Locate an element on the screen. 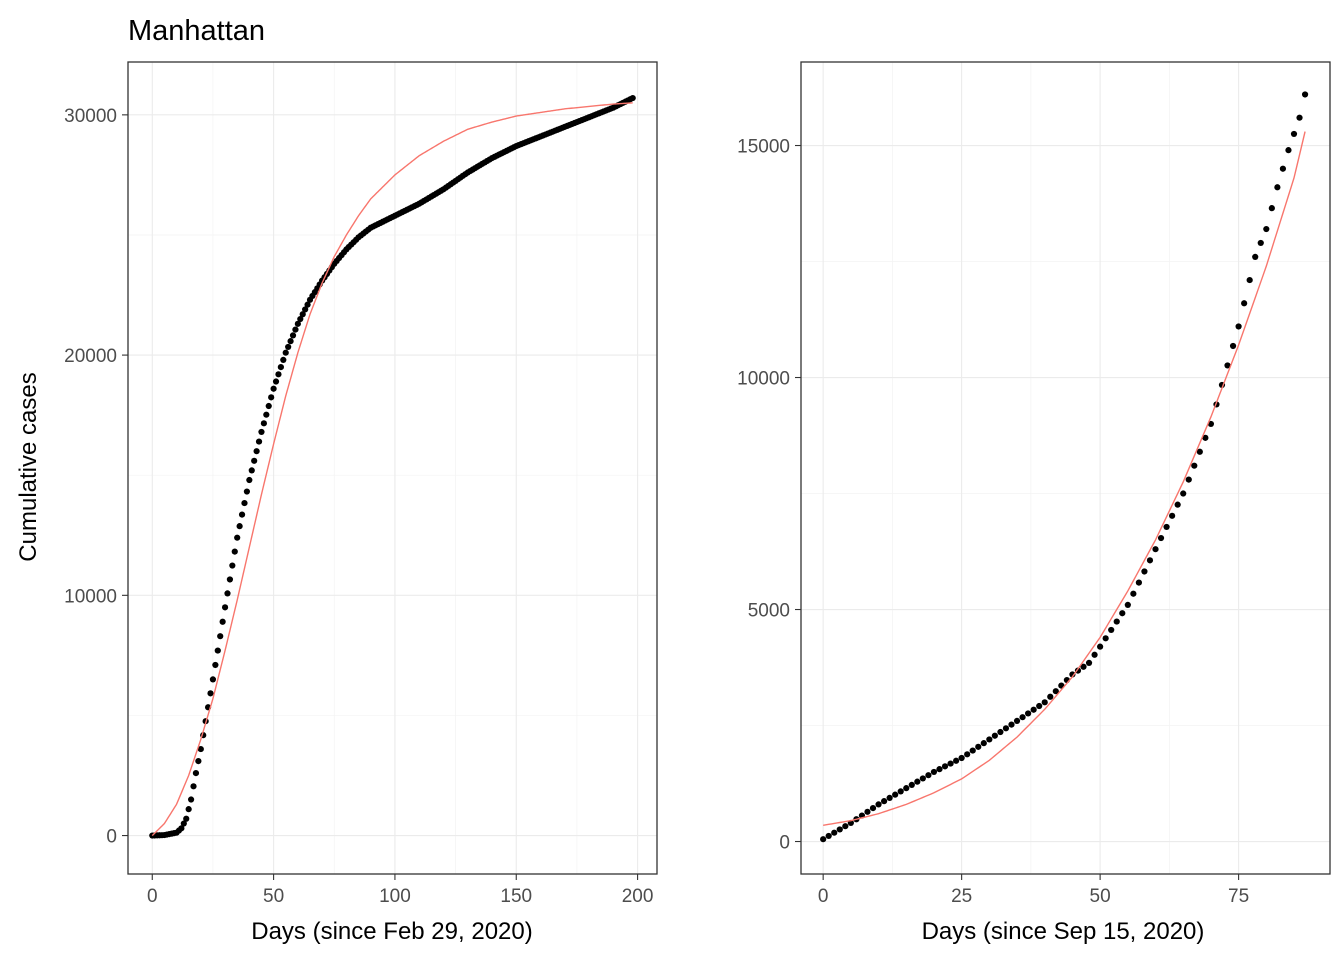 The width and height of the screenshot is (1344, 960). left-y-tick-label: 10000 is located at coordinates (90, 596).